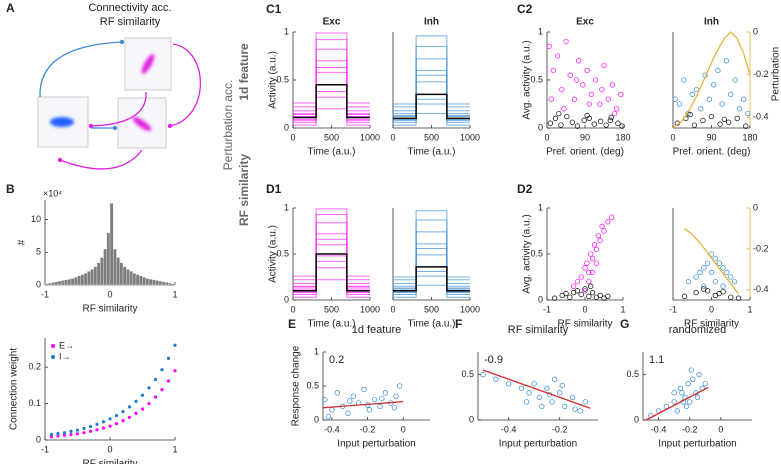 The height and width of the screenshot is (464, 781). I want to click on y-tick-label: 0.1, so click(34, 403).